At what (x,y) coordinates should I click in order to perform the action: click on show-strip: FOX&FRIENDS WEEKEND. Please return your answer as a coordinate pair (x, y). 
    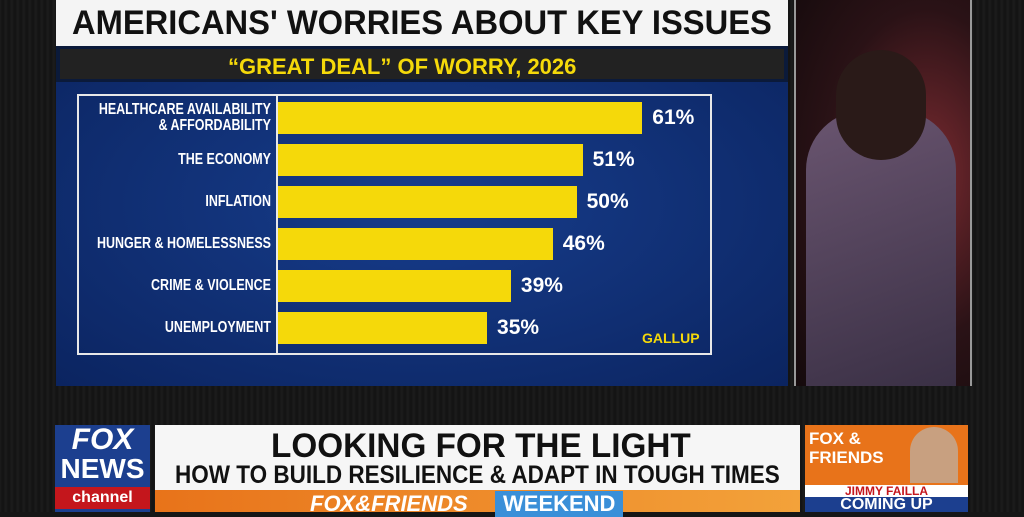
    Looking at the image, I should click on (477, 503).